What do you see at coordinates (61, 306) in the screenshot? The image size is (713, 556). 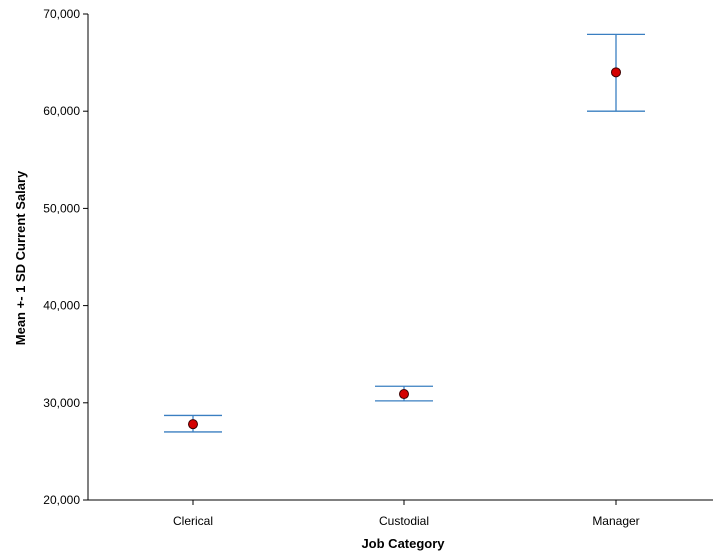 I see `y-tick-label: 40,000` at bounding box center [61, 306].